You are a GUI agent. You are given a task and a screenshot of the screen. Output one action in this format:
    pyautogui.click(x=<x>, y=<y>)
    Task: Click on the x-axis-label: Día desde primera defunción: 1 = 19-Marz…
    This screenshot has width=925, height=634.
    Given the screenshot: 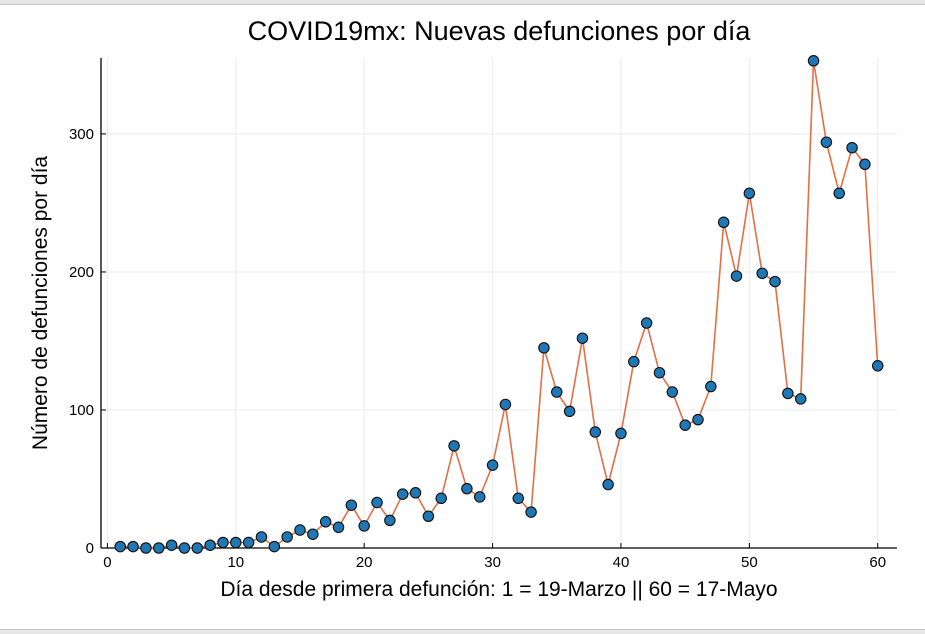 What is the action you would take?
    pyautogui.click(x=498, y=589)
    